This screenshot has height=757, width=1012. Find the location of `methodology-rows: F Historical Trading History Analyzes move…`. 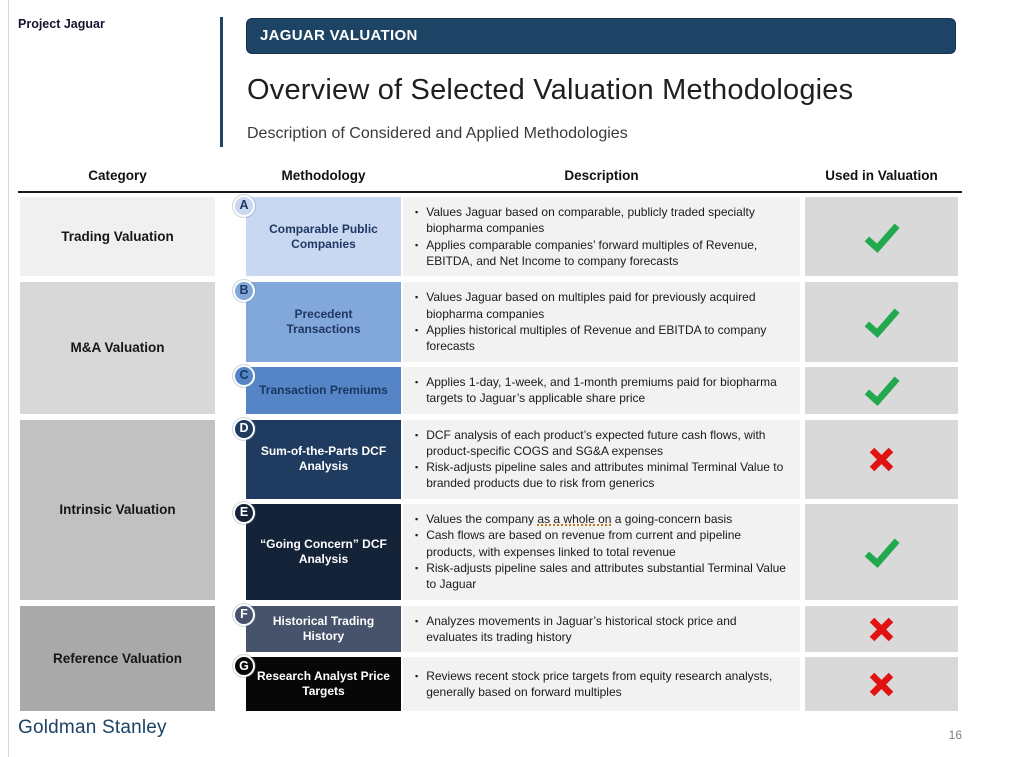

methodology-rows: F Historical Trading History Analyzes move… is located at coordinates (595, 657).